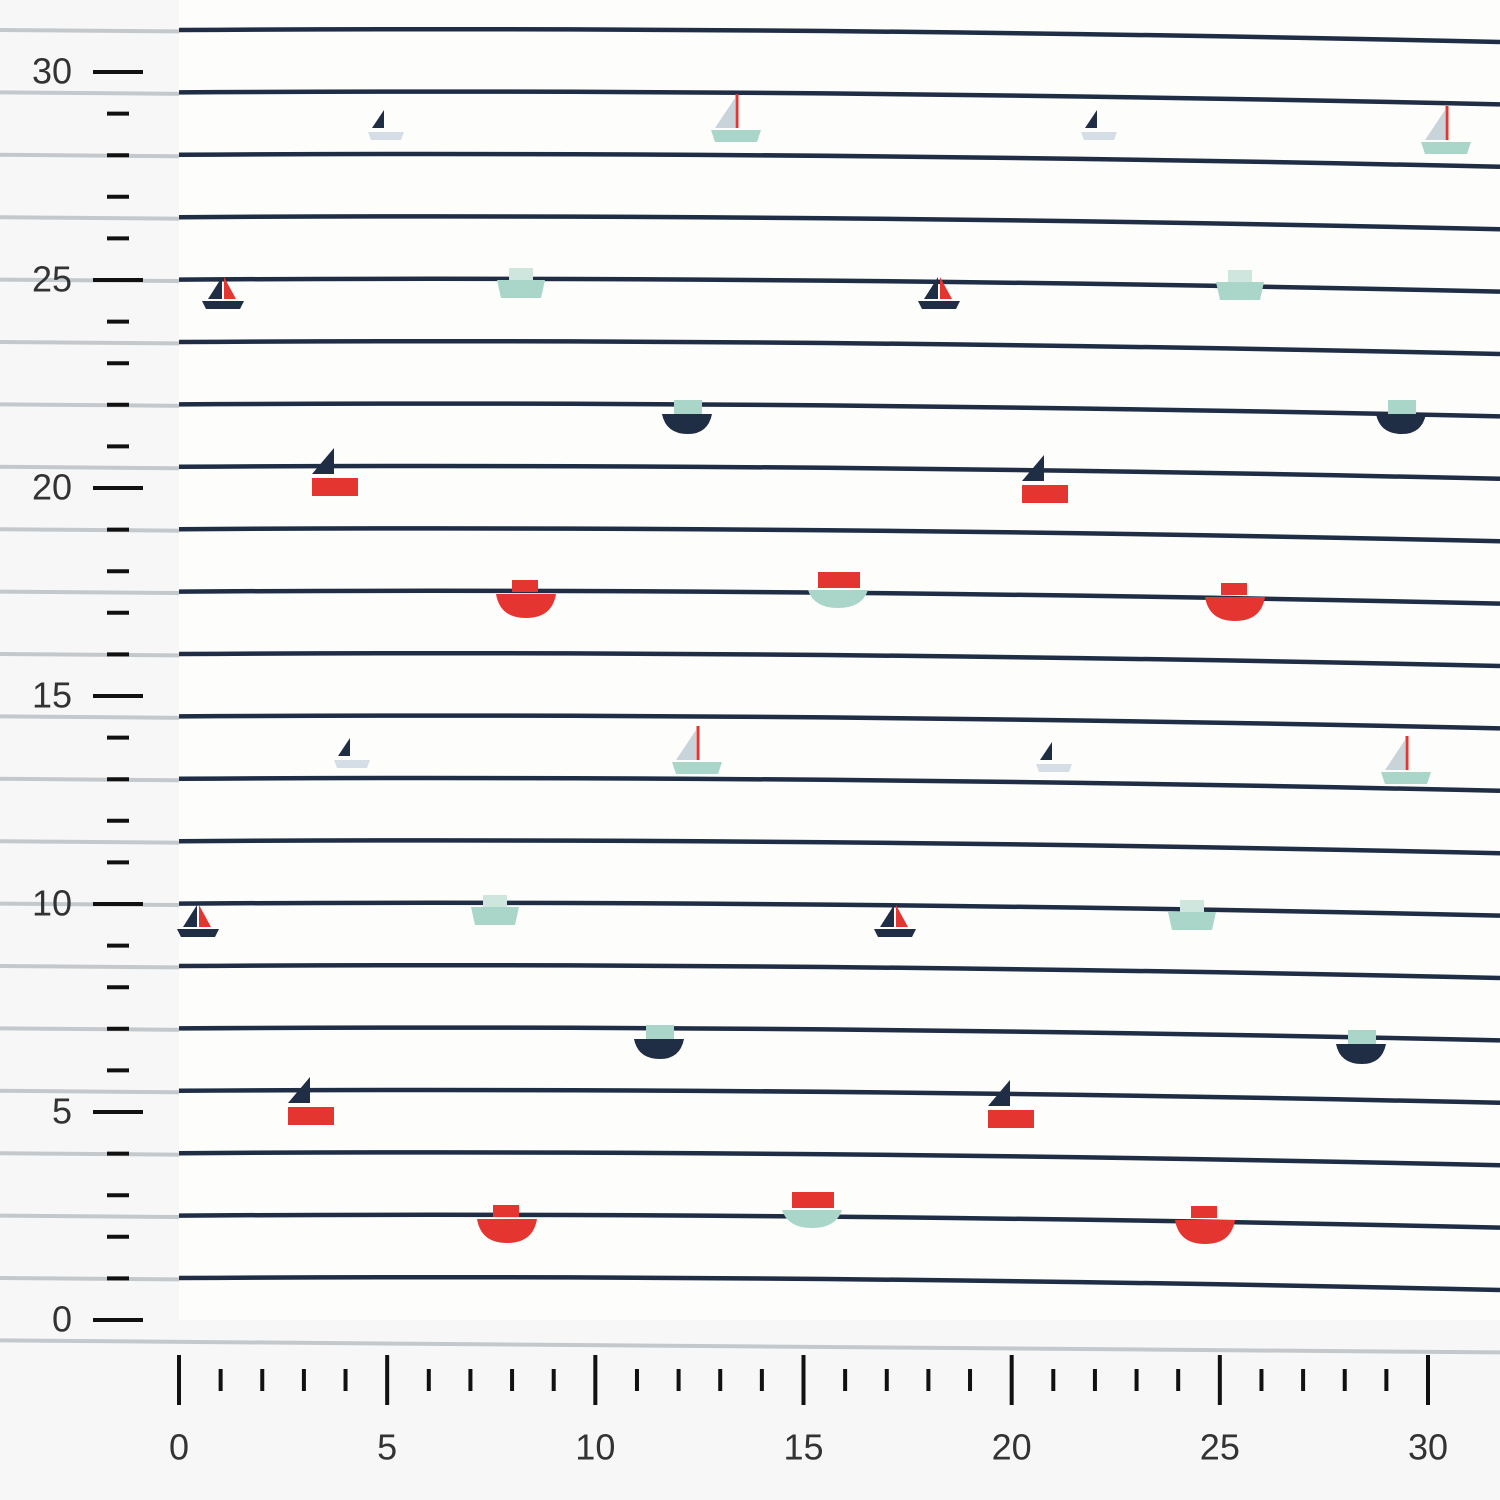  Describe the element at coordinates (803, 1447) in the screenshot. I see `tick-label: 15` at that location.